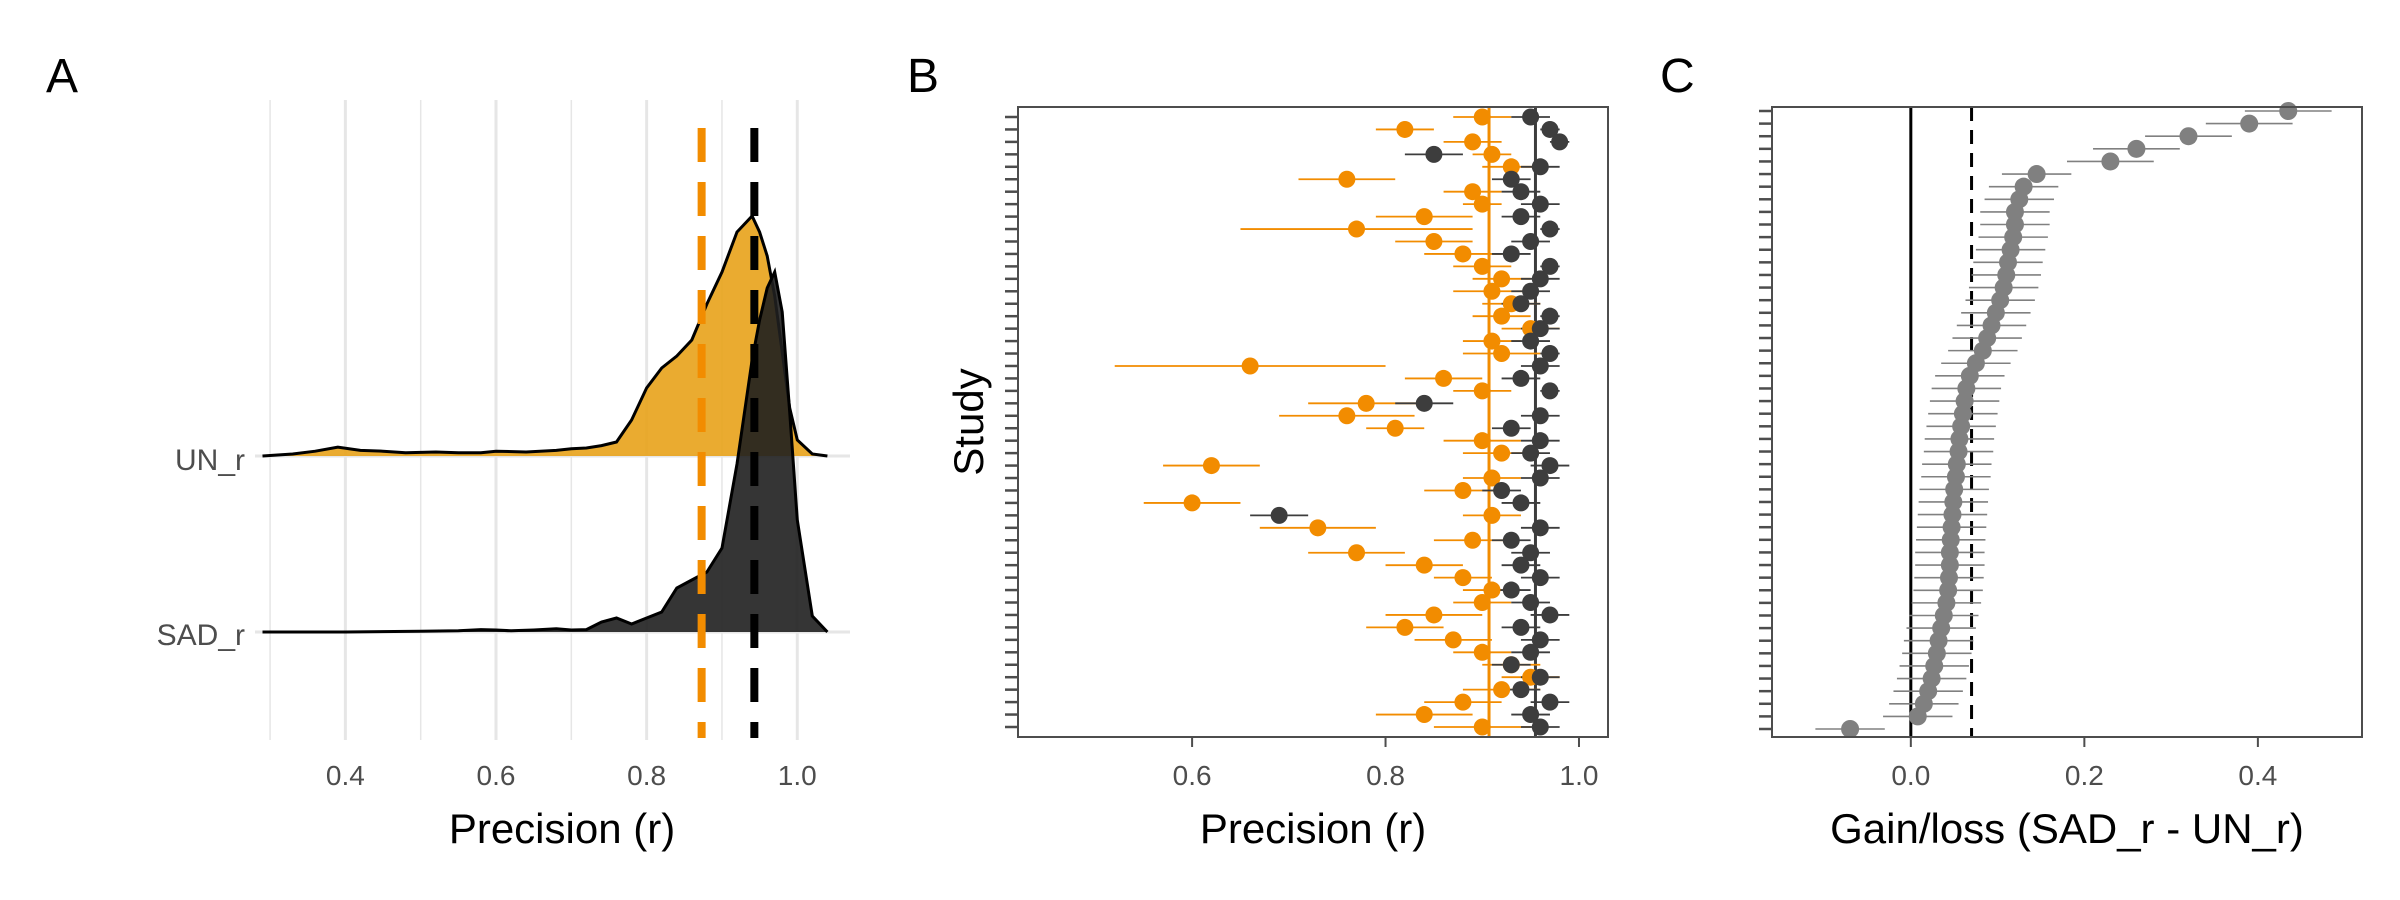  Describe the element at coordinates (728, 433) in the screenshot. I see `panel-a-mean-lines` at that location.